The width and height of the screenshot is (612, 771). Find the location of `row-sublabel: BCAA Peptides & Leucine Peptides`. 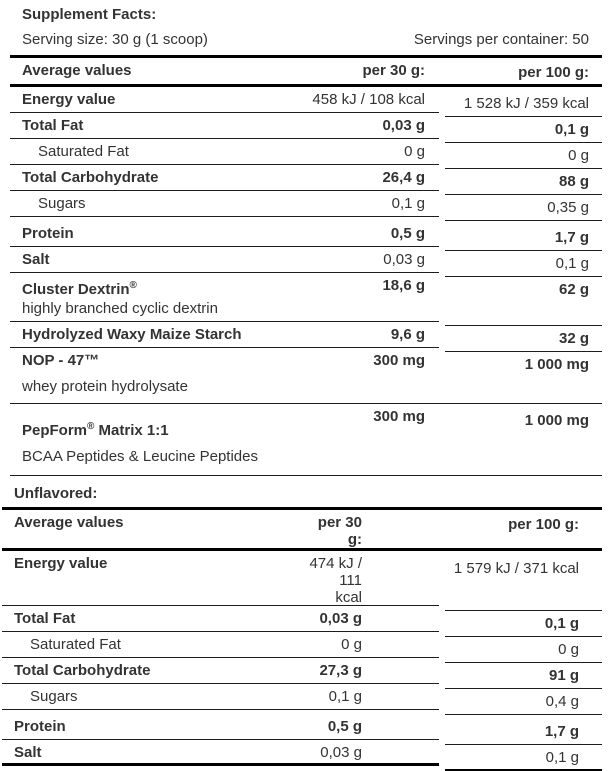

row-sublabel: BCAA Peptides & Leucine Peptides is located at coordinates (140, 456).